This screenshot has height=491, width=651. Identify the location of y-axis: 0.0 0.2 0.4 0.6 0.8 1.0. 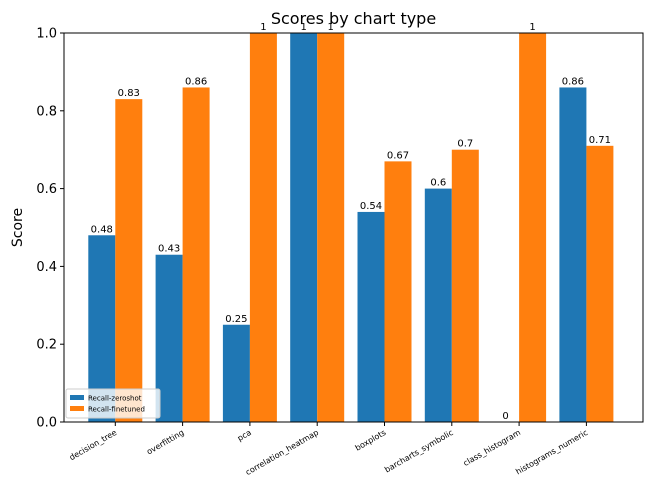
(50, 229).